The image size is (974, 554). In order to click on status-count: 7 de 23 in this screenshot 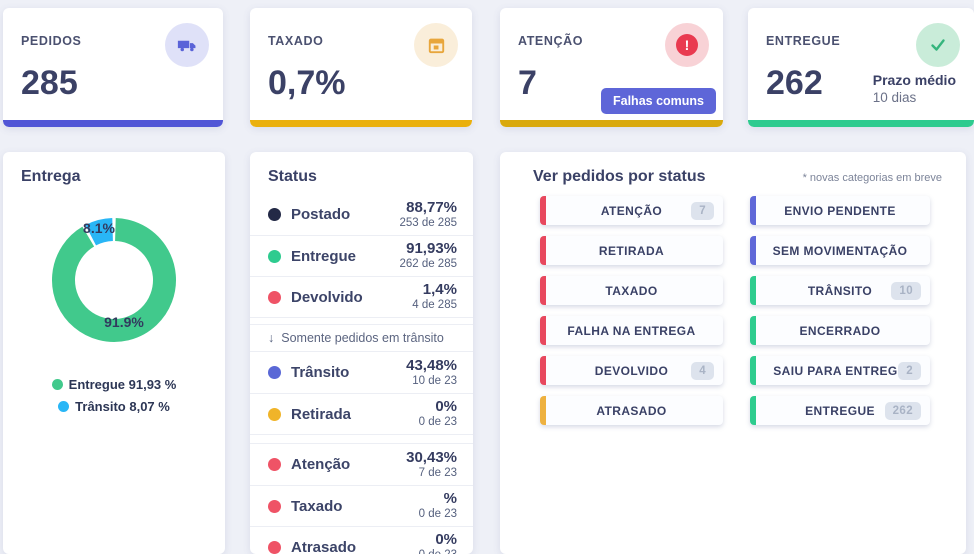, I will do `click(437, 472)`.